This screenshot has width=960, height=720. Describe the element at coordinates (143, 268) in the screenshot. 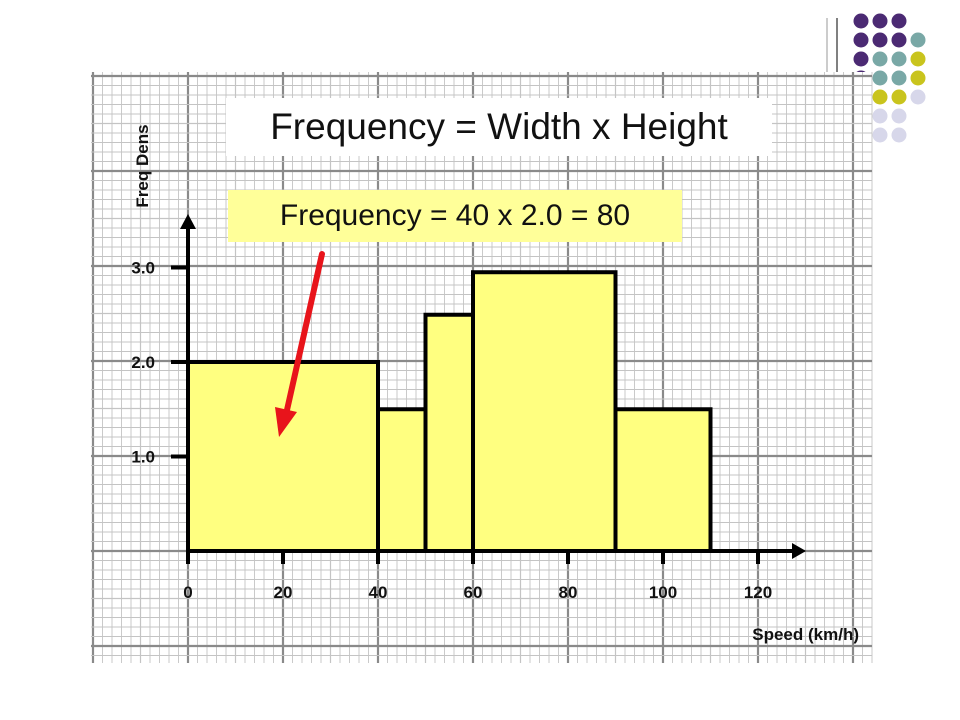

I see `y-tick-label: 3.0` at that location.